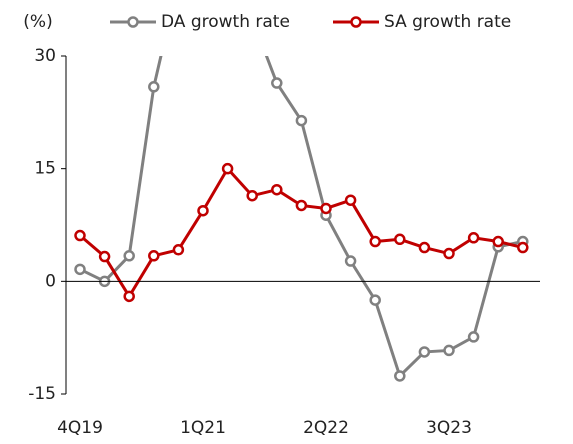 The height and width of the screenshot is (444, 573). Describe the element at coordinates (80, 428) in the screenshot. I see `x-tick-label: 4Q19` at that location.